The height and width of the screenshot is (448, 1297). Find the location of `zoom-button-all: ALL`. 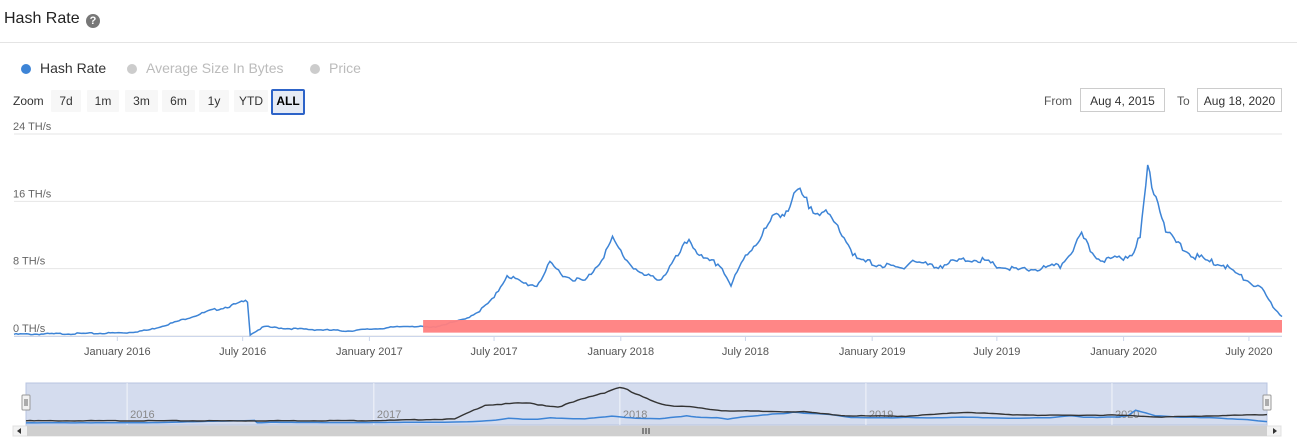

zoom-button-all: ALL is located at coordinates (288, 102).